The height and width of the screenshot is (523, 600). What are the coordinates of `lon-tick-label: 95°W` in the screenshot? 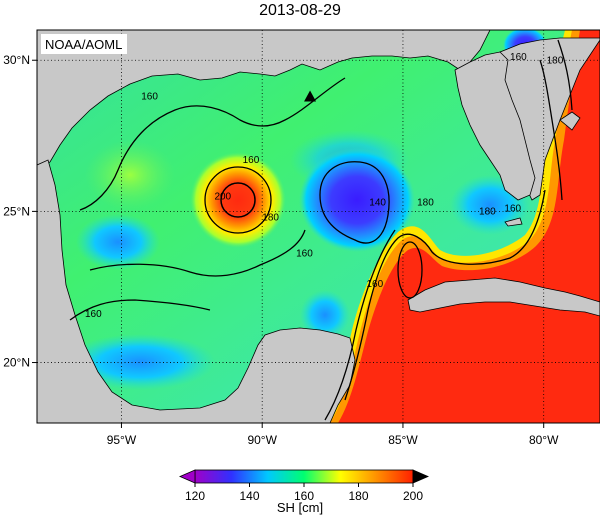 It's located at (122, 440).